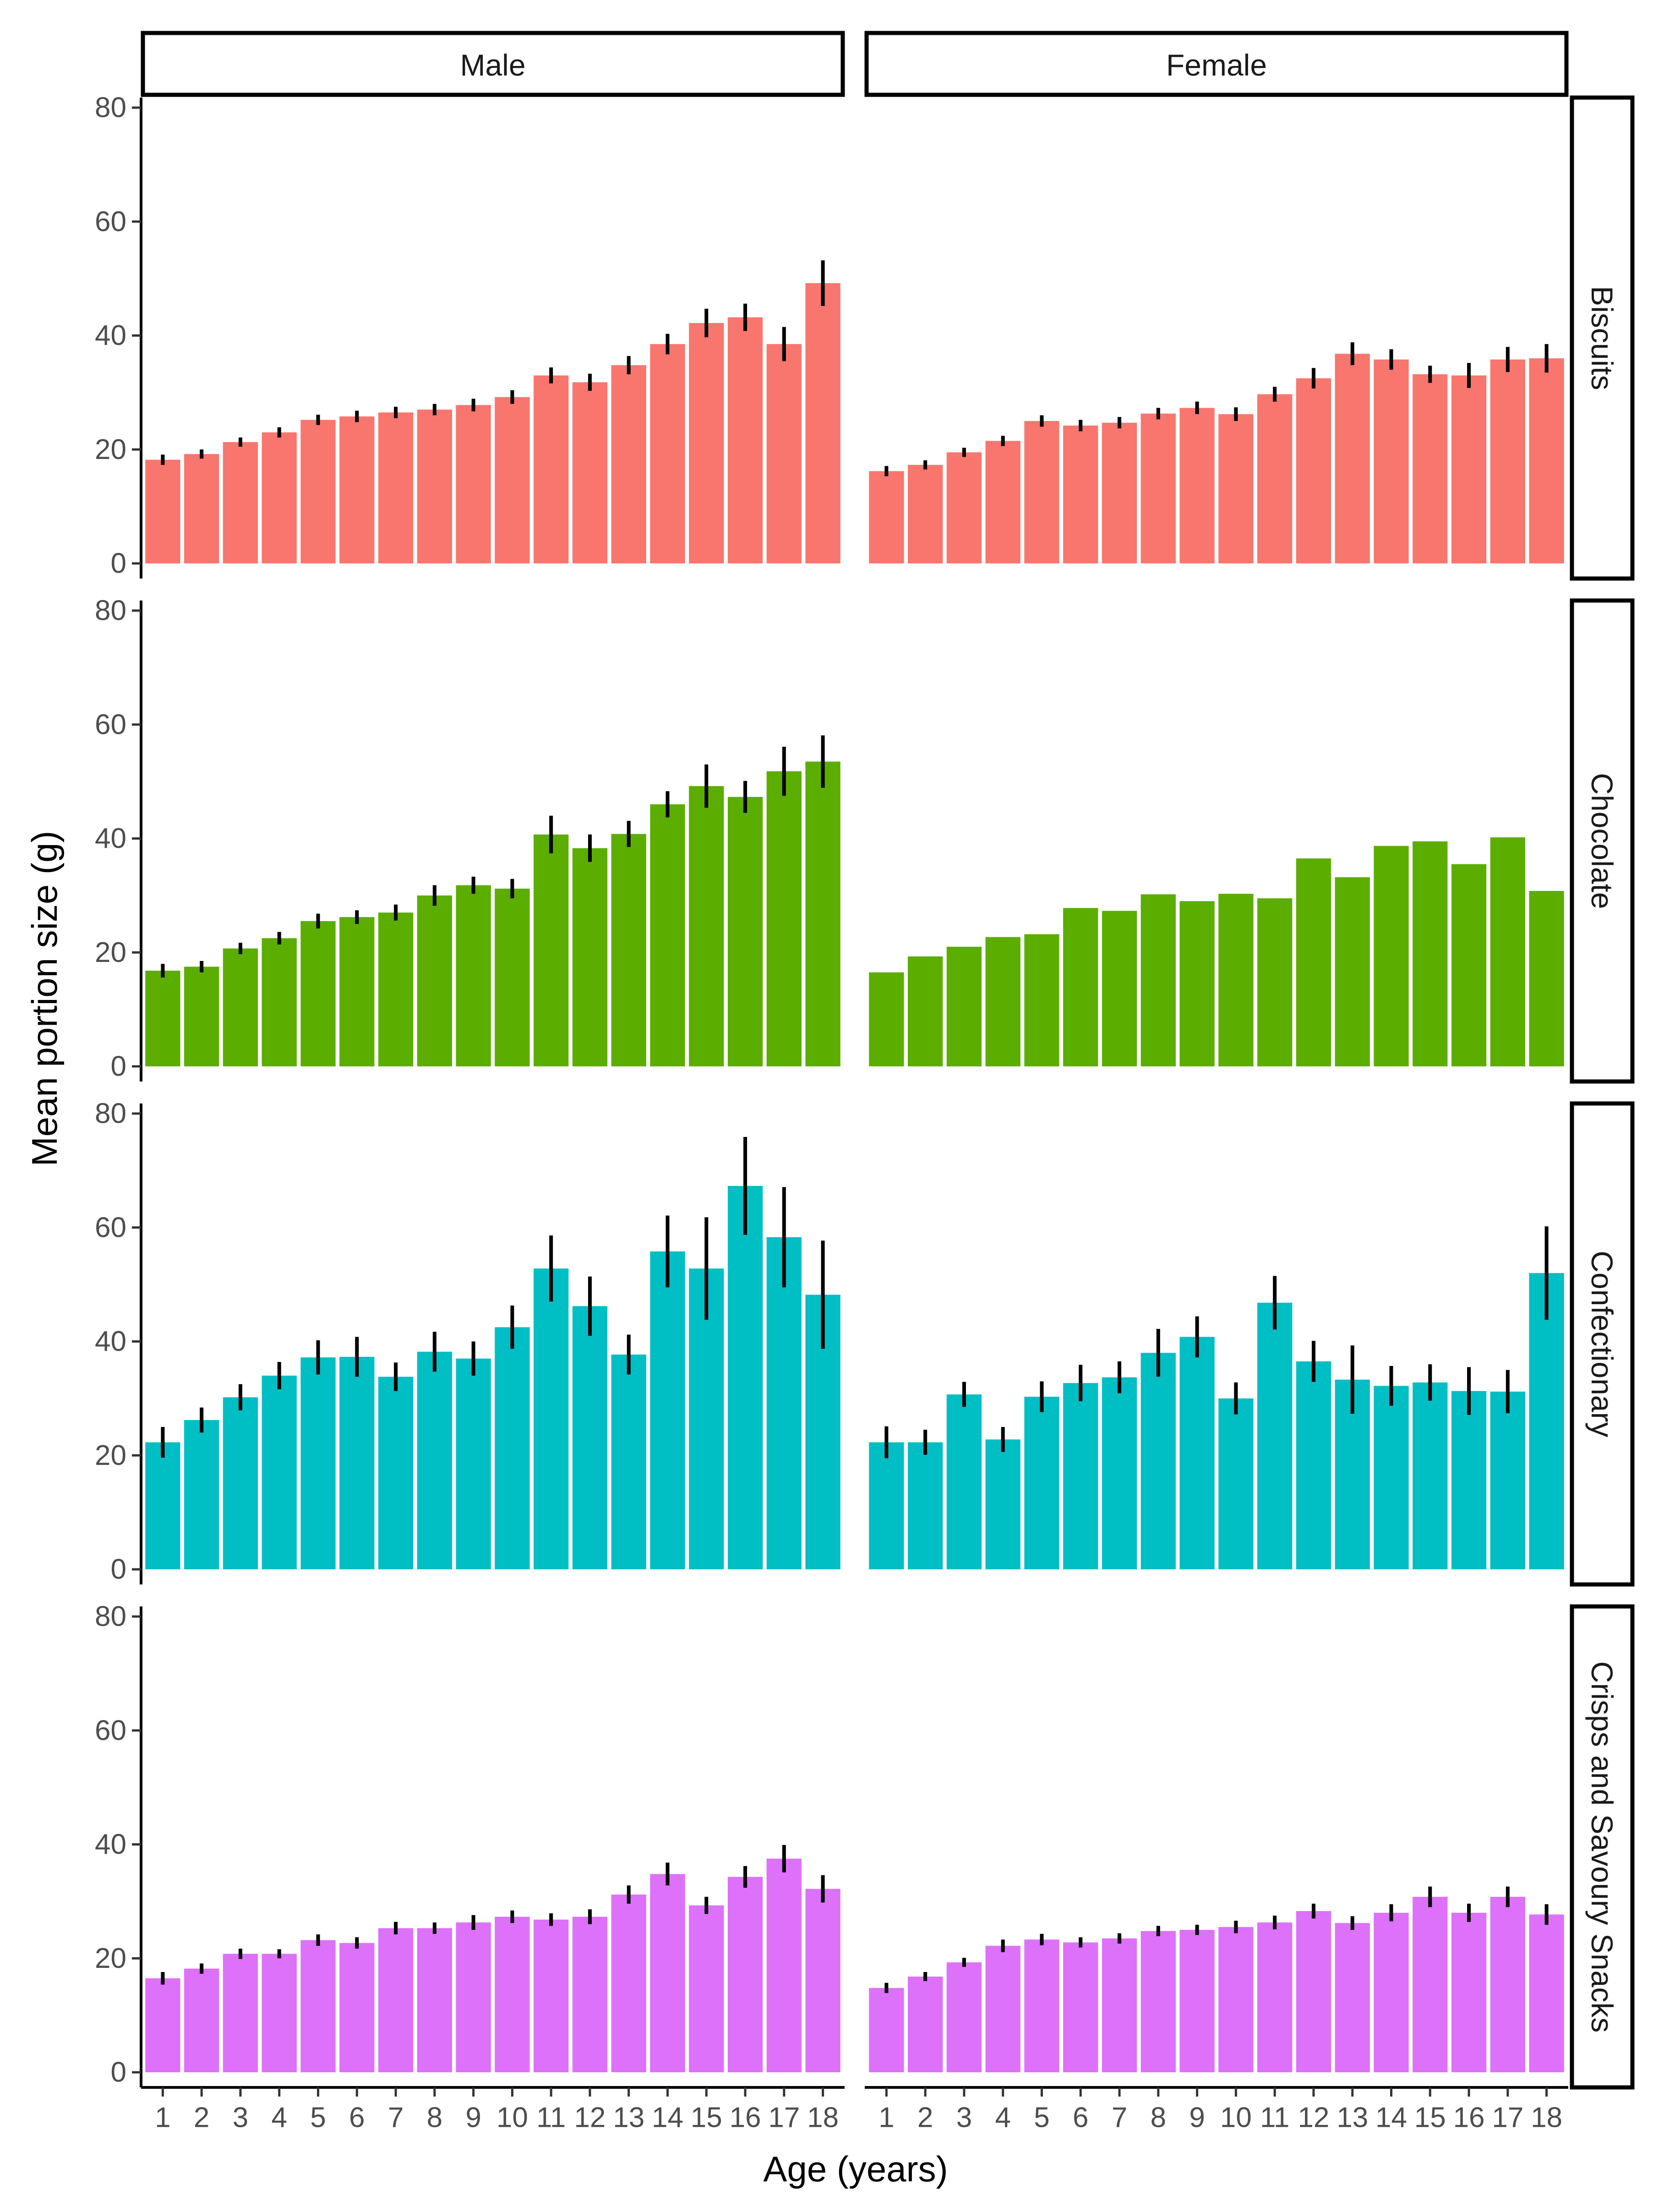 This screenshot has width=1664, height=2212. Describe the element at coordinates (1546, 2118) in the screenshot. I see `x-tick-label: 18` at that location.